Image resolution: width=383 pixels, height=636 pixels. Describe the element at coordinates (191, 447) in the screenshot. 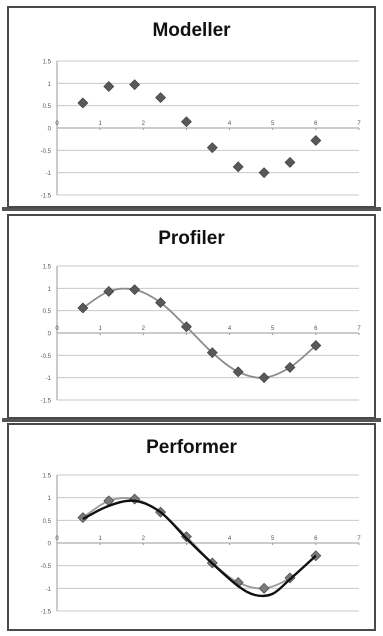

I see `chart-title: Performer` at that location.